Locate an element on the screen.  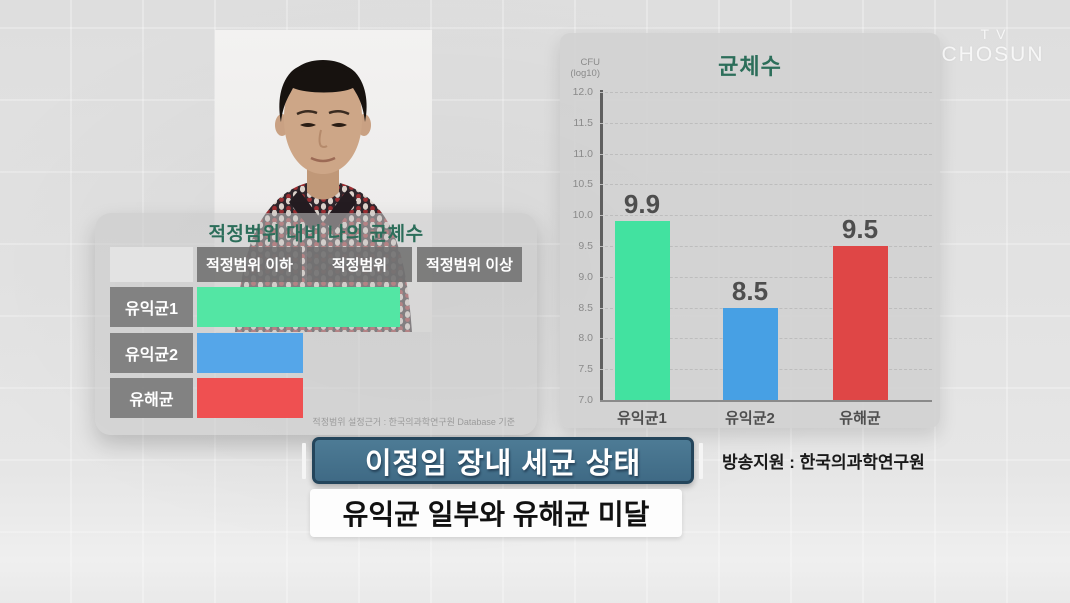
range-row-label: 유익균1 is located at coordinates (151, 307).